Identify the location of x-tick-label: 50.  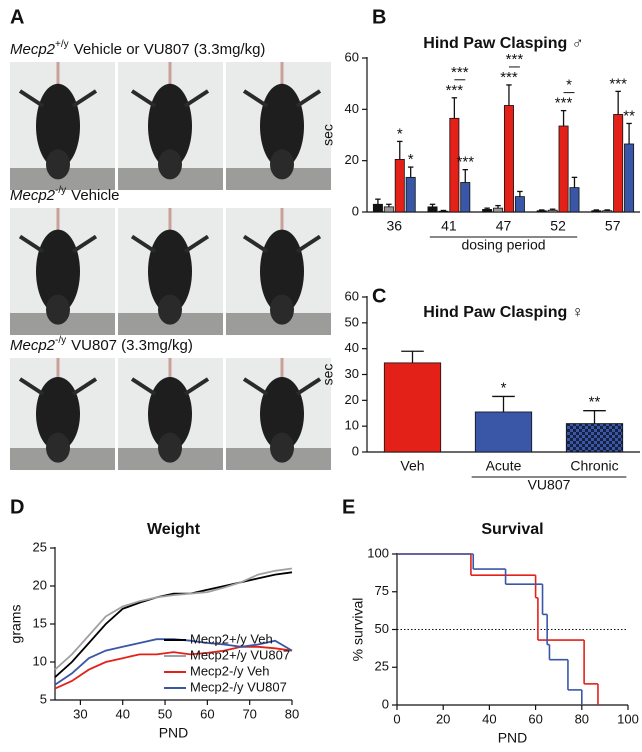
(165, 713).